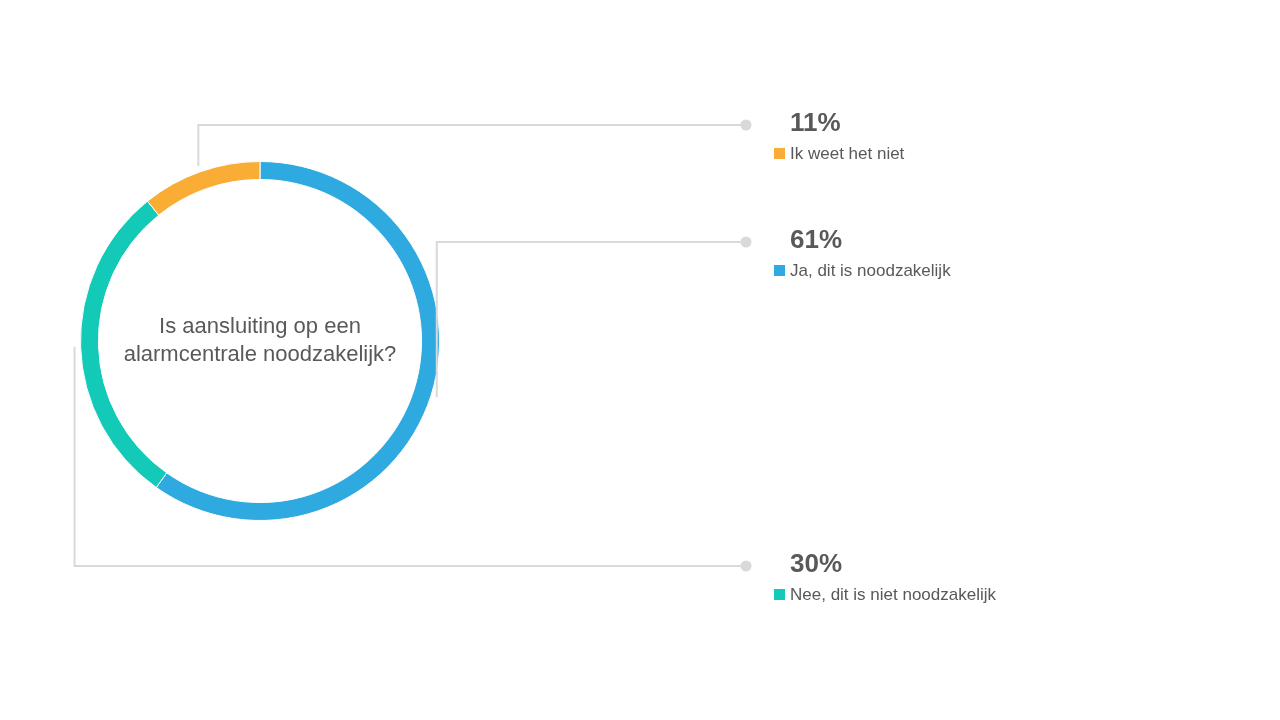 This screenshot has height=720, width=1280. What do you see at coordinates (893, 594) in the screenshot?
I see `legend-label: Nee, dit is niet noodzakelijk` at bounding box center [893, 594].